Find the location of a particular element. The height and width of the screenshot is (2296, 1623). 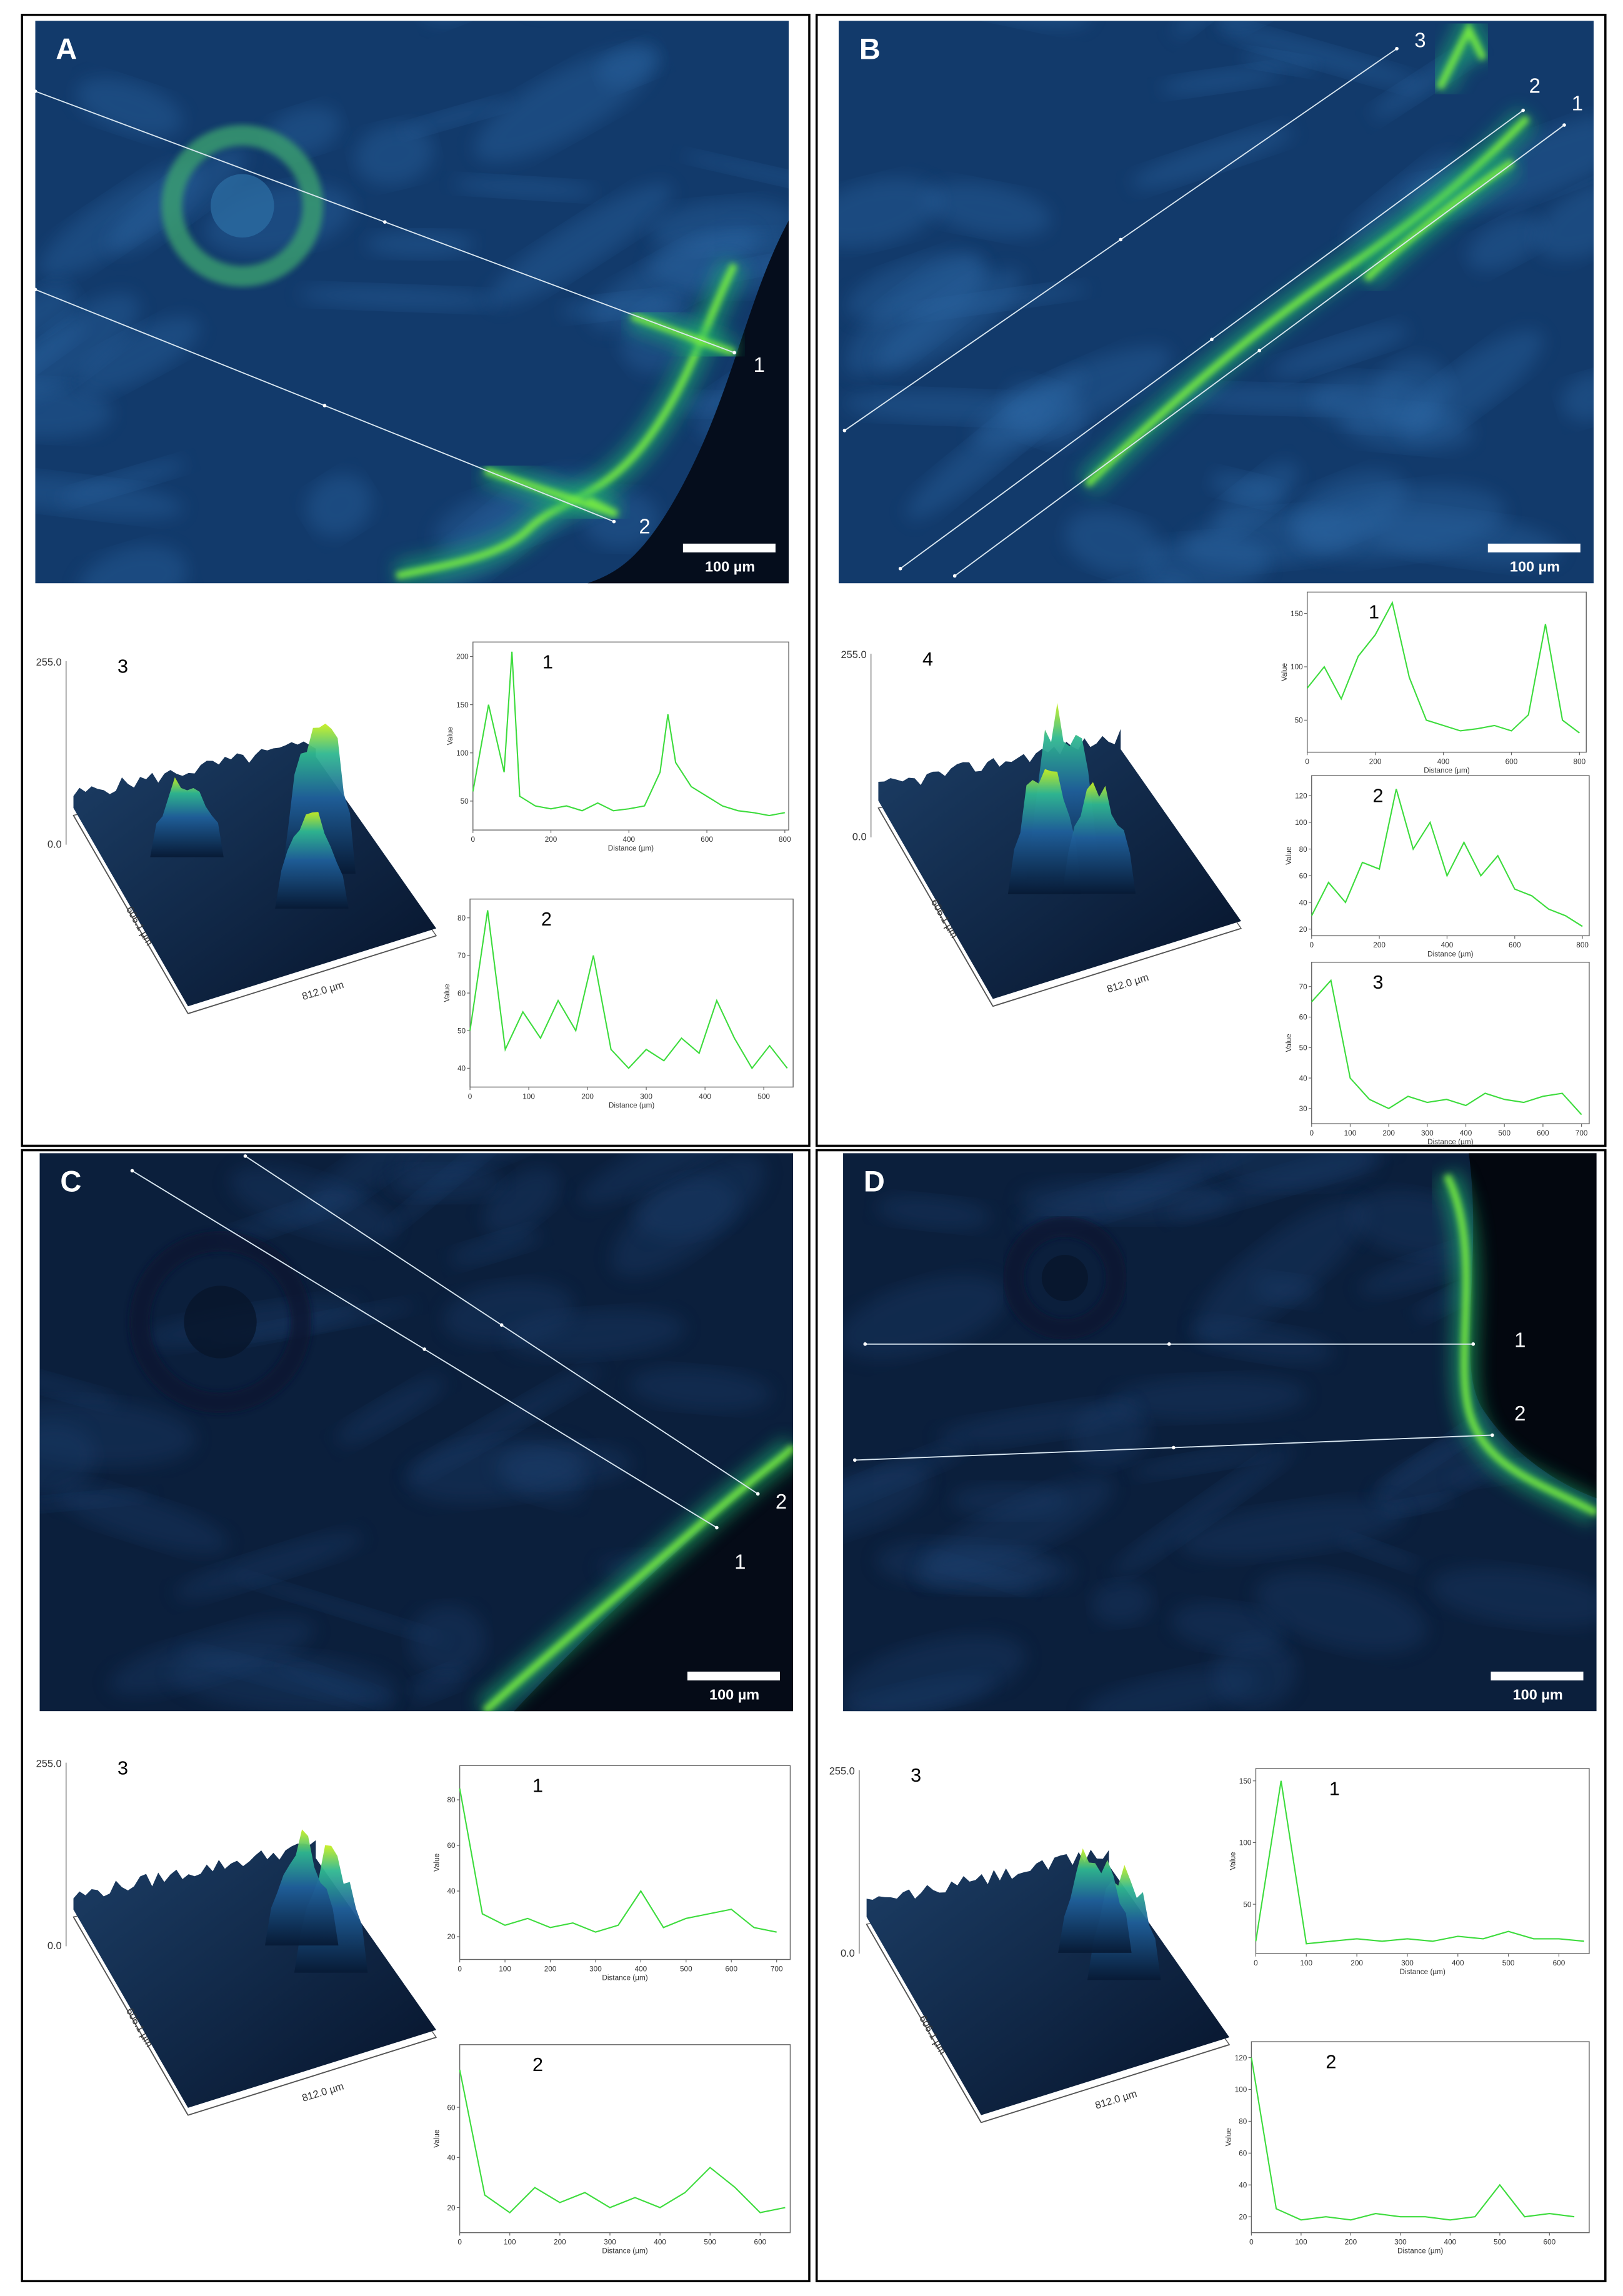

micrograph is located at coordinates (1220, 1432).